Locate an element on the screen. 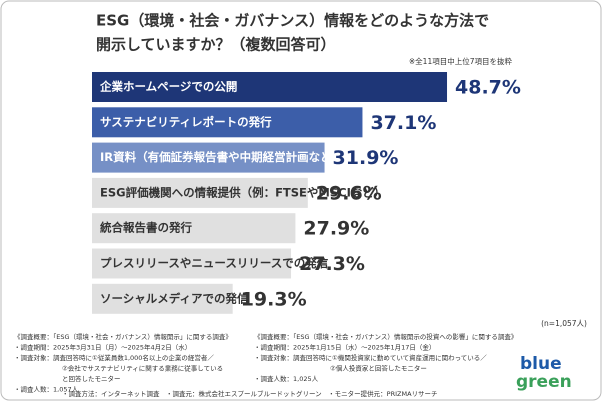 Image resolution: width=602 pixels, height=401 pixels. bar-label: 統合報告書の発行 is located at coordinates (146, 228).